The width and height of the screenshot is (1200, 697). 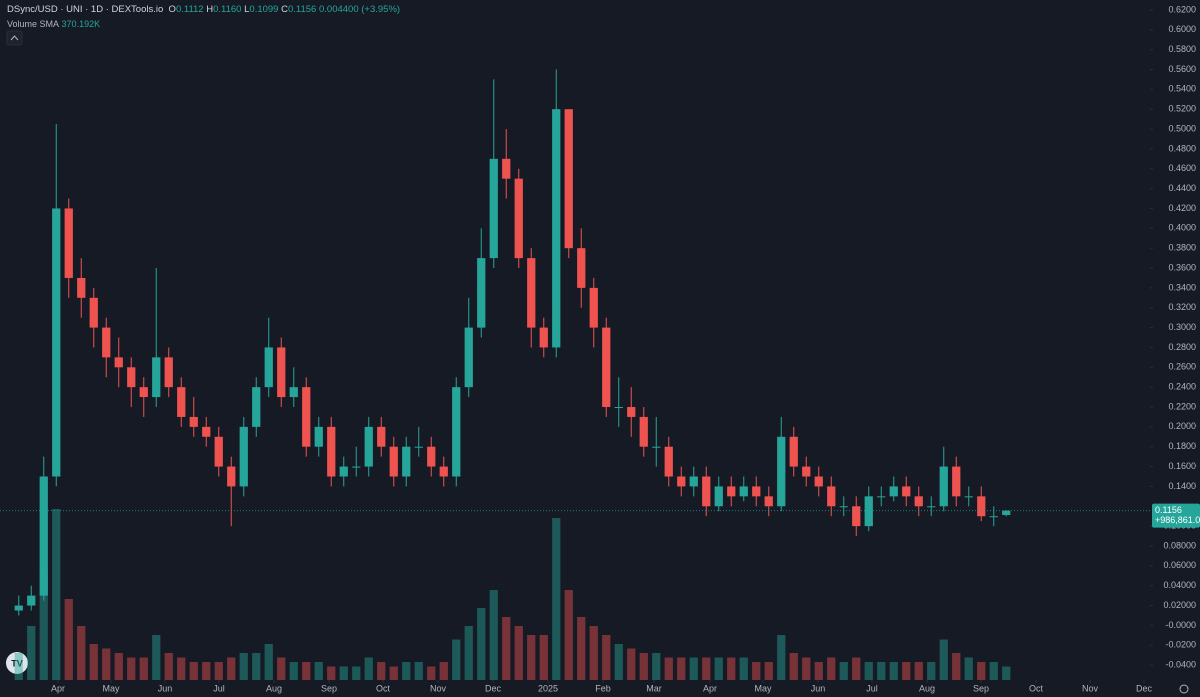 I want to click on y-tick-label: 0.4400, so click(x=1182, y=188).